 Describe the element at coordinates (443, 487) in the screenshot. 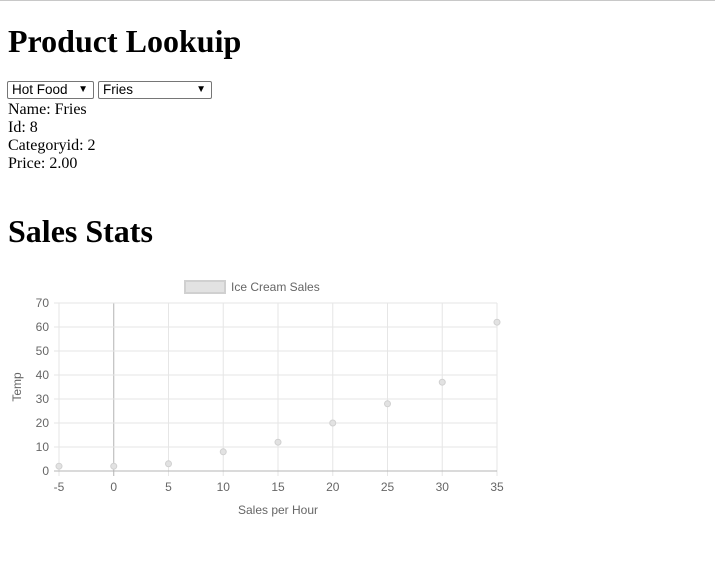

I see `x-tick-label: 30` at that location.